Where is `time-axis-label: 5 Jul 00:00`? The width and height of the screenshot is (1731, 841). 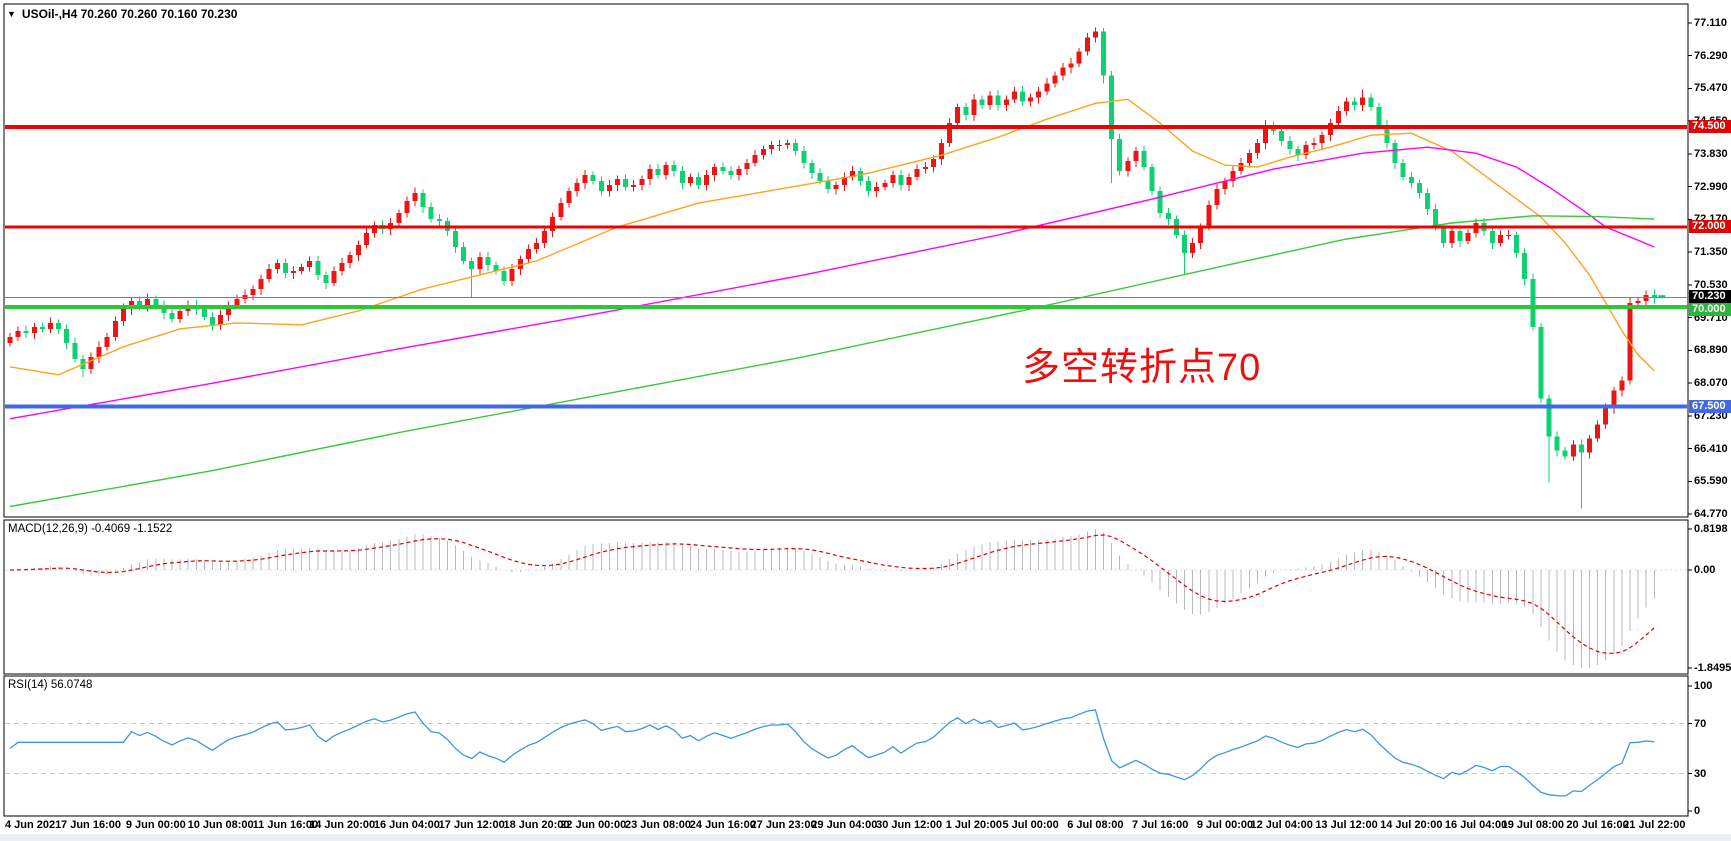
time-axis-label: 5 Jul 00:00 is located at coordinates (1030, 825).